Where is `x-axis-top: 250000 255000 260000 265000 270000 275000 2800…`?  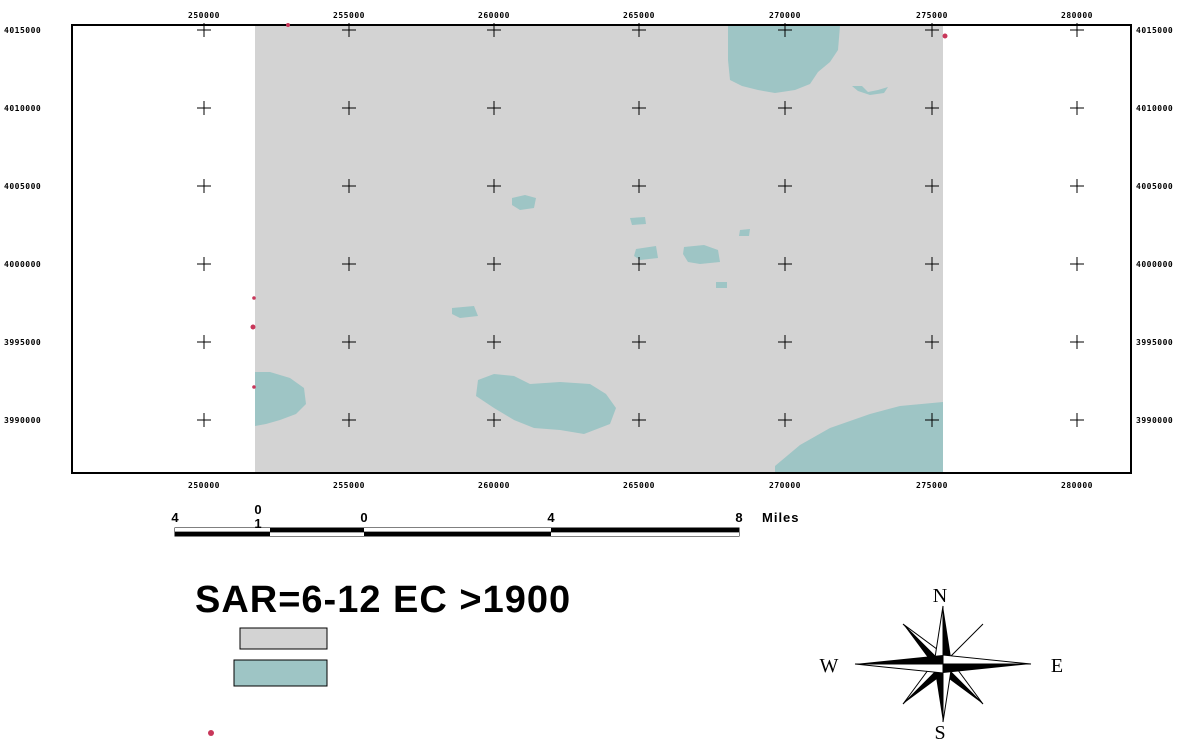 x-axis-top: 250000 255000 260000 265000 270000 275000 2800… is located at coordinates (640, 15).